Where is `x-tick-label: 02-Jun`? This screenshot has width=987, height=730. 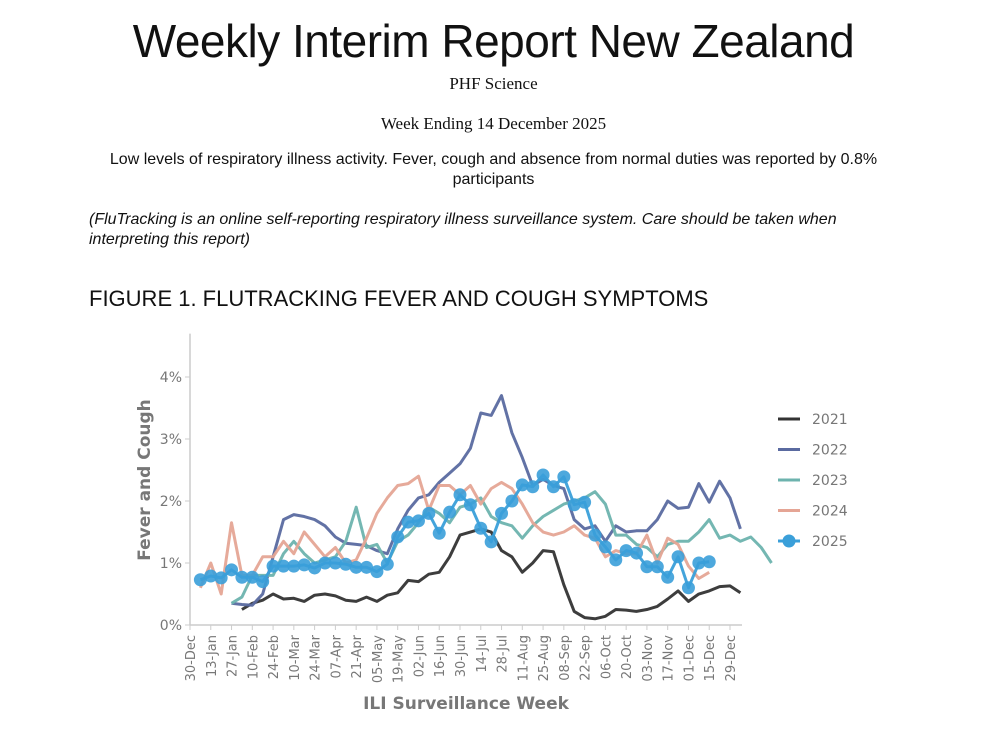 x-tick-label: 02-Jun is located at coordinates (419, 656).